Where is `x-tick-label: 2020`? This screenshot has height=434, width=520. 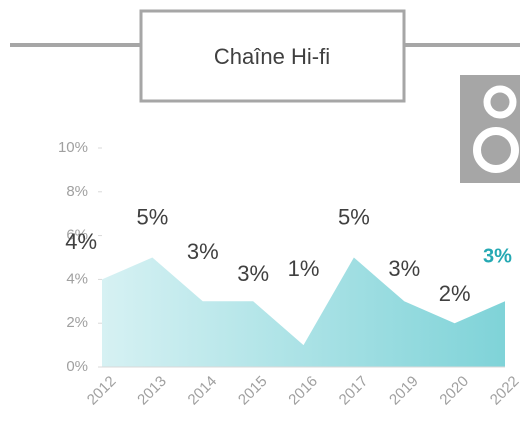
x-tick-label: 2020 is located at coordinates (454, 391).